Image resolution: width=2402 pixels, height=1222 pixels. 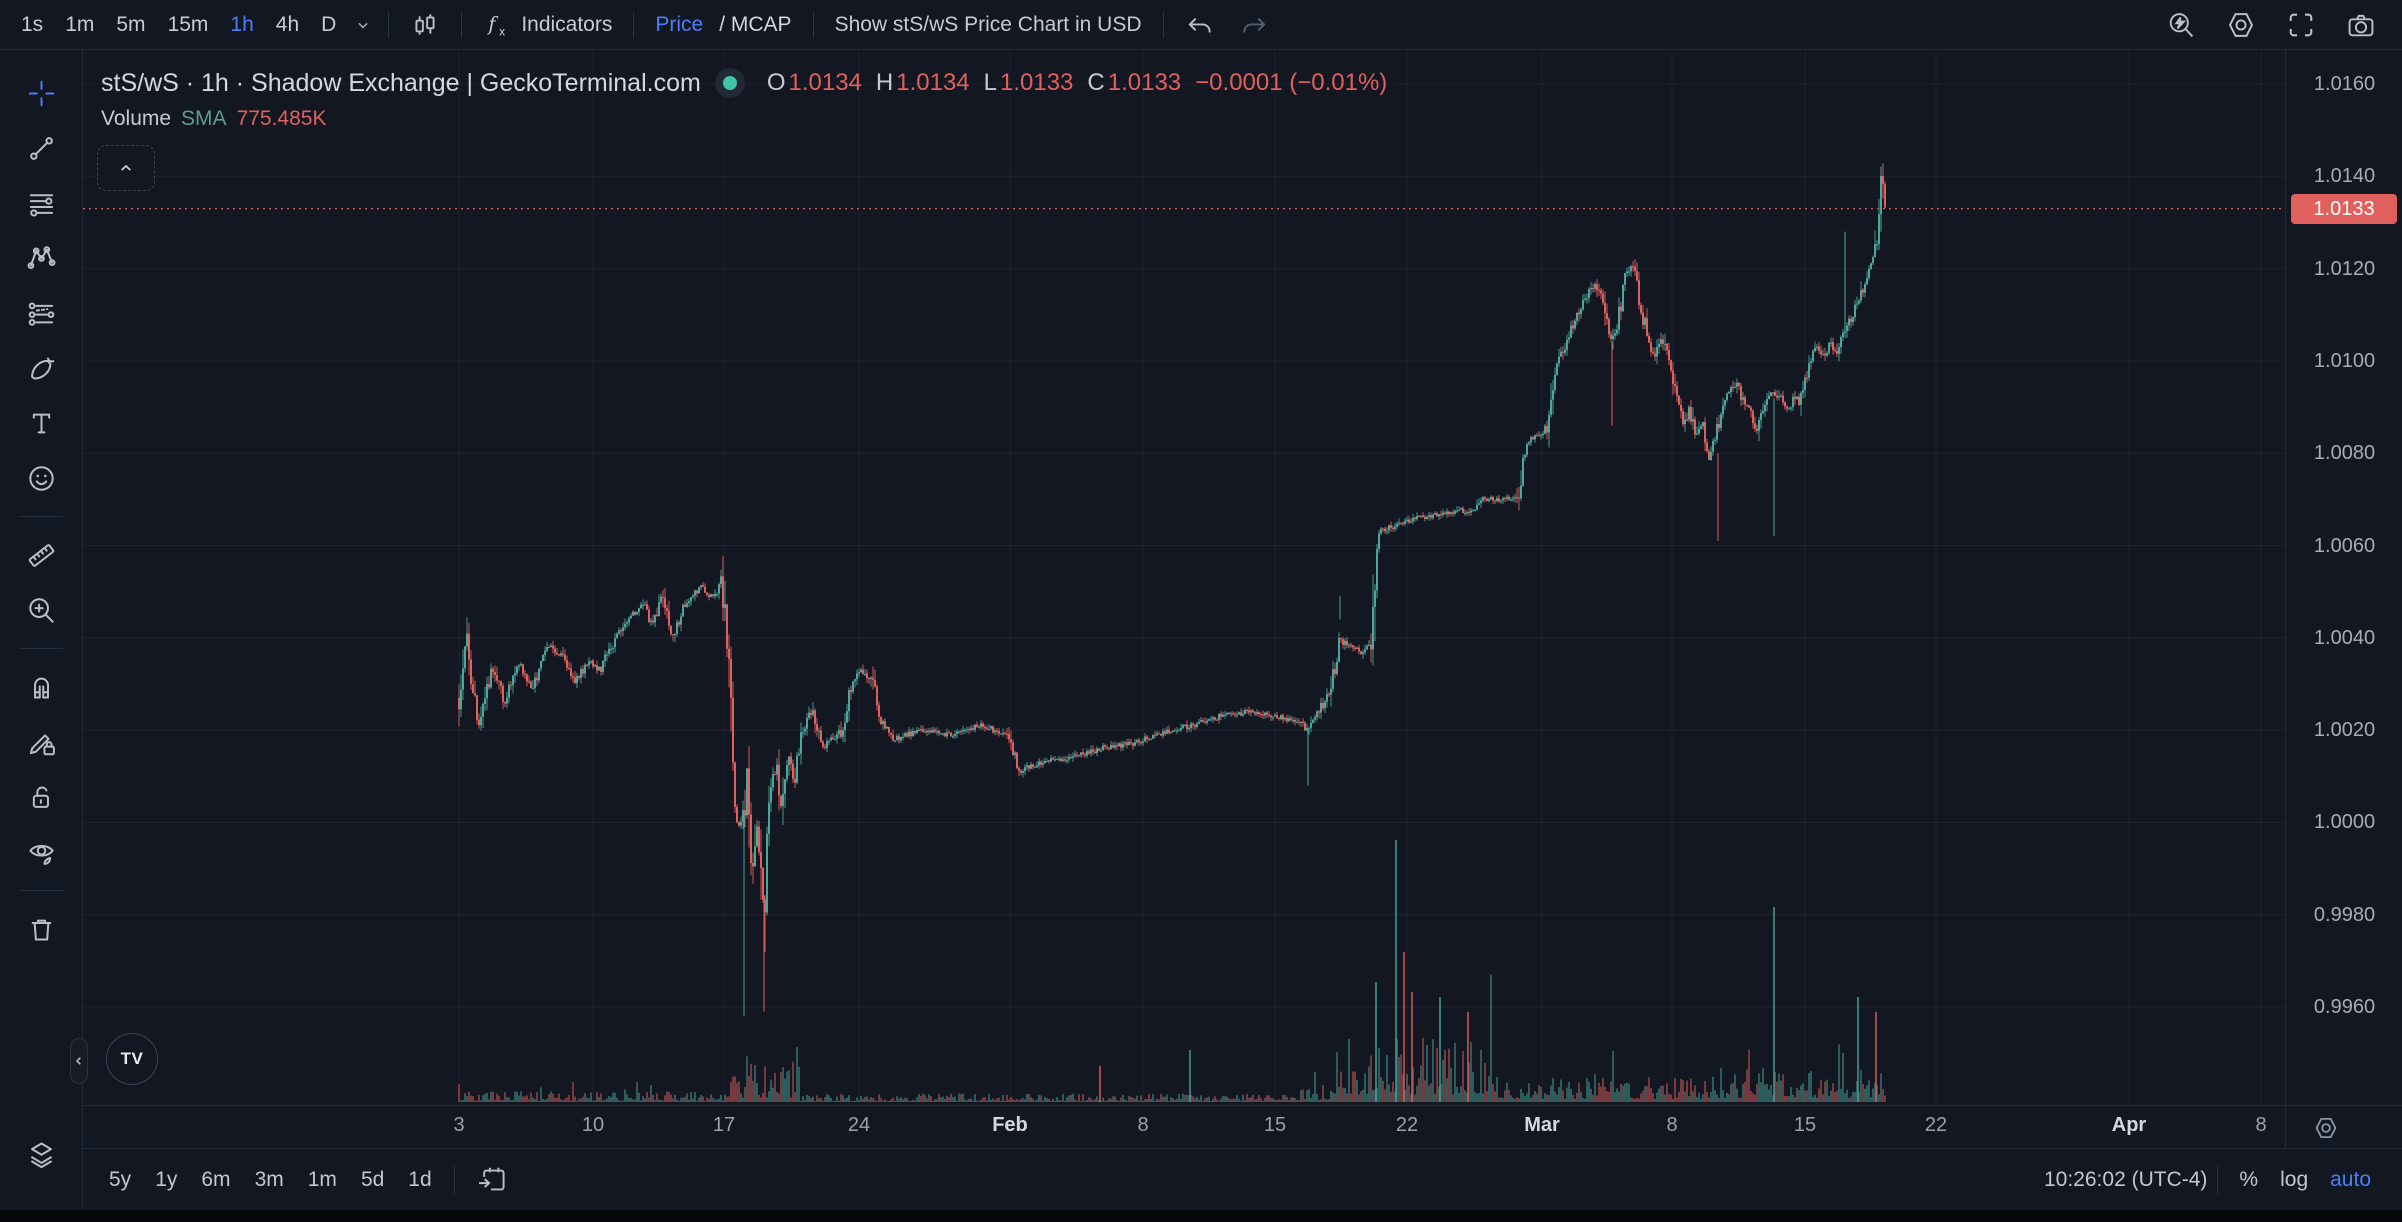 I want to click on time-axis-label: 15, so click(x=1805, y=1125).